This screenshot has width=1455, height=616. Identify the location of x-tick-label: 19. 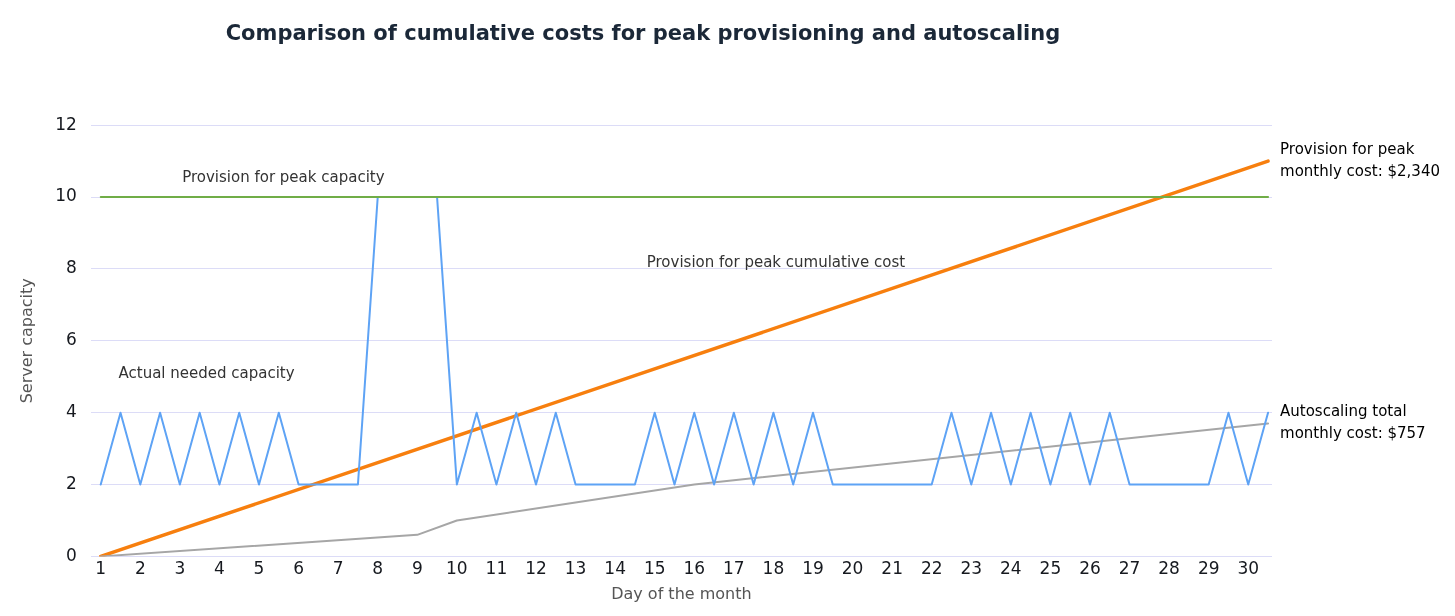
(813, 568).